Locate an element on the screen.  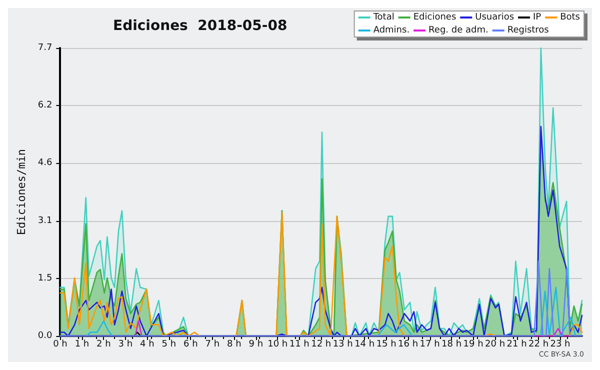
x-tick-label: 23 h is located at coordinates (560, 345).